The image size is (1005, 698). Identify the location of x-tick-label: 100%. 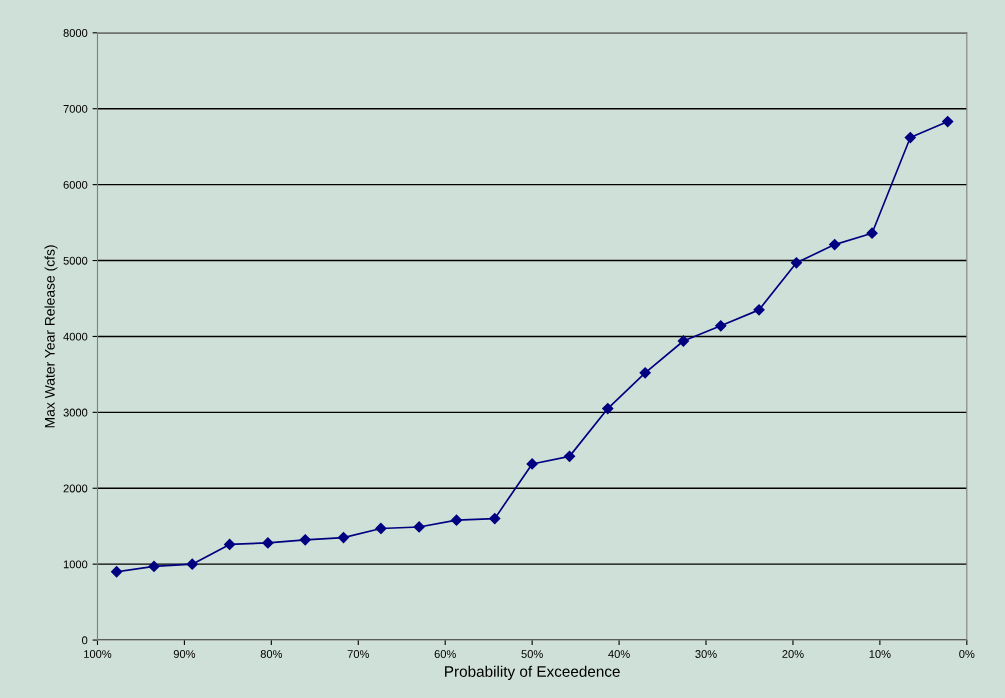
(98, 654).